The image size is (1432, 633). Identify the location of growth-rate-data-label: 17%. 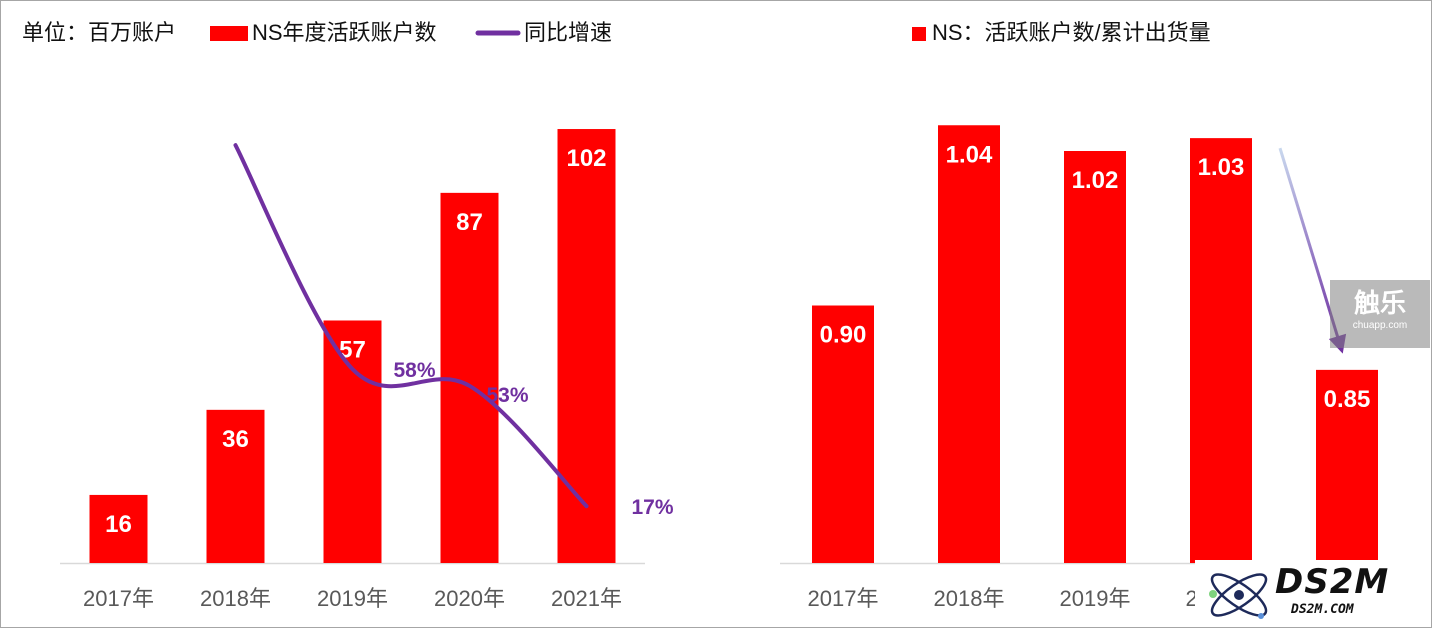
(652, 507).